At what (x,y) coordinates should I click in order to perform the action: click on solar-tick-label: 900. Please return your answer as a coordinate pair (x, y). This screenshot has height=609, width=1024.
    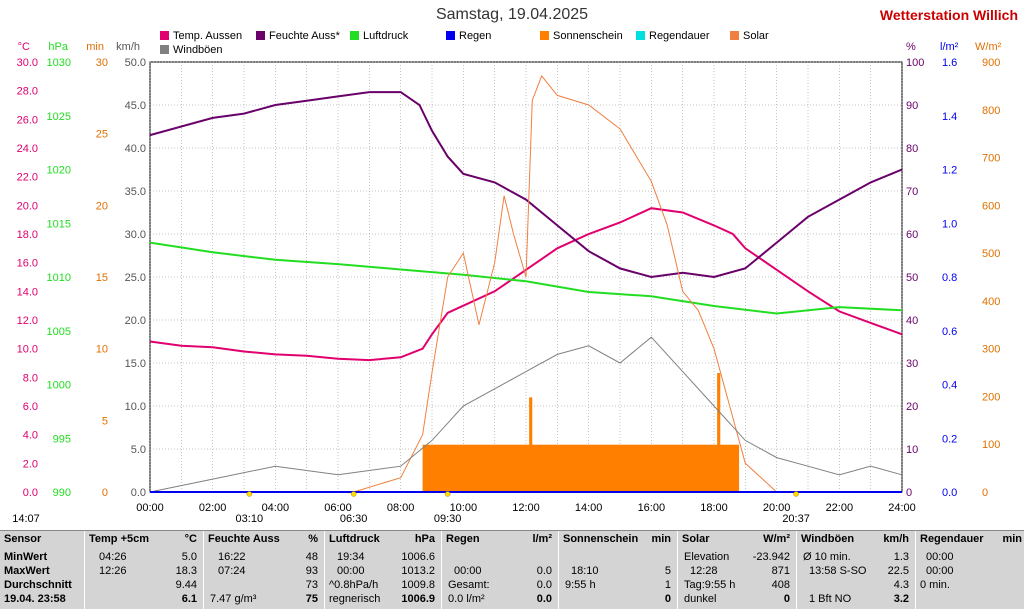
    Looking at the image, I should click on (991, 63).